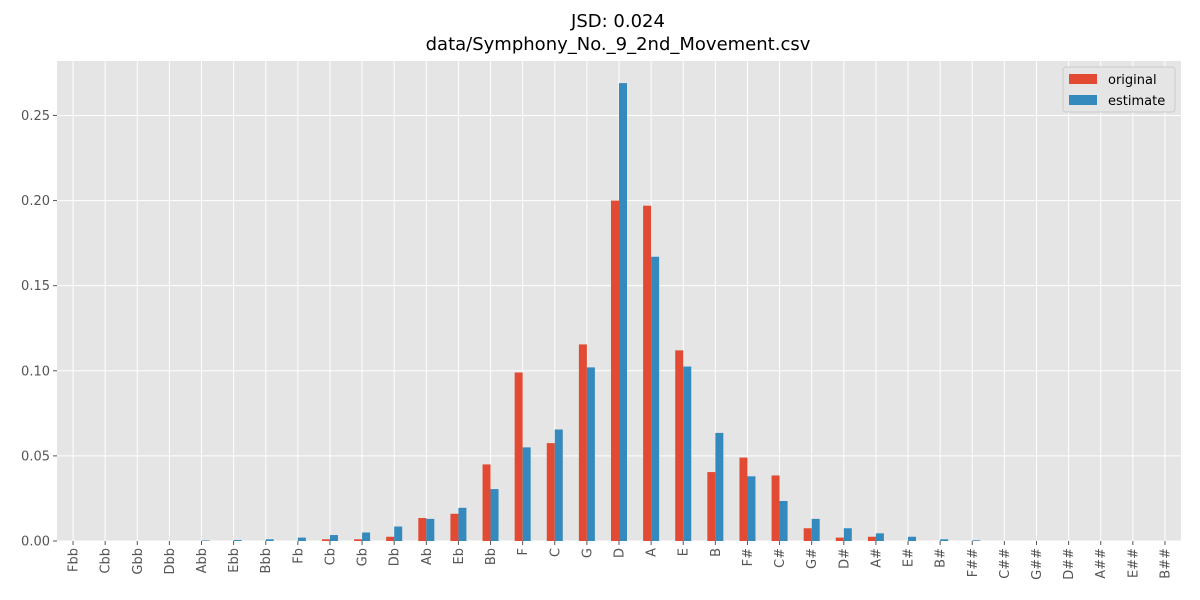  What do you see at coordinates (462, 524) in the screenshot?
I see `bar-estimate-Eb` at bounding box center [462, 524].